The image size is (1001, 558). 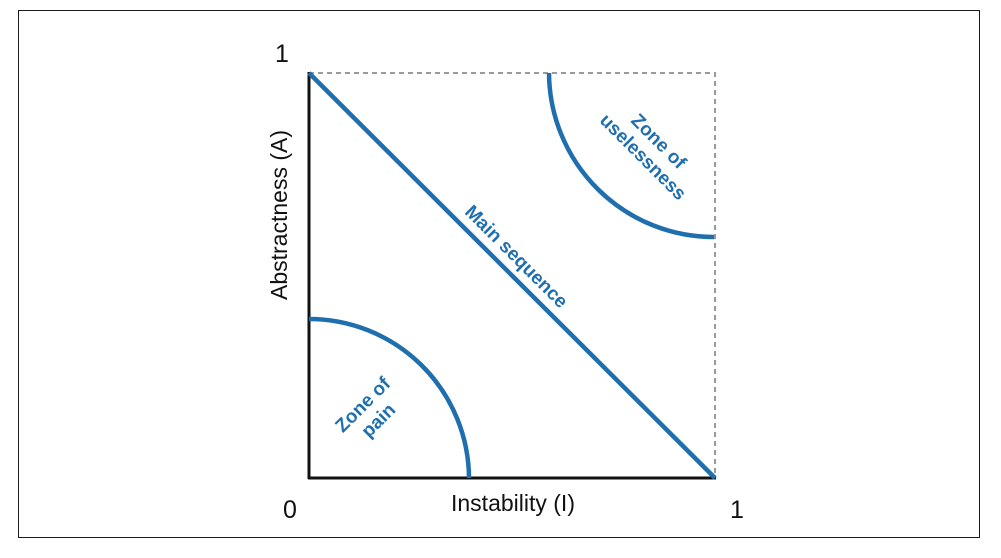 What do you see at coordinates (513, 503) in the screenshot?
I see `x-axis-title: Instability (I)` at bounding box center [513, 503].